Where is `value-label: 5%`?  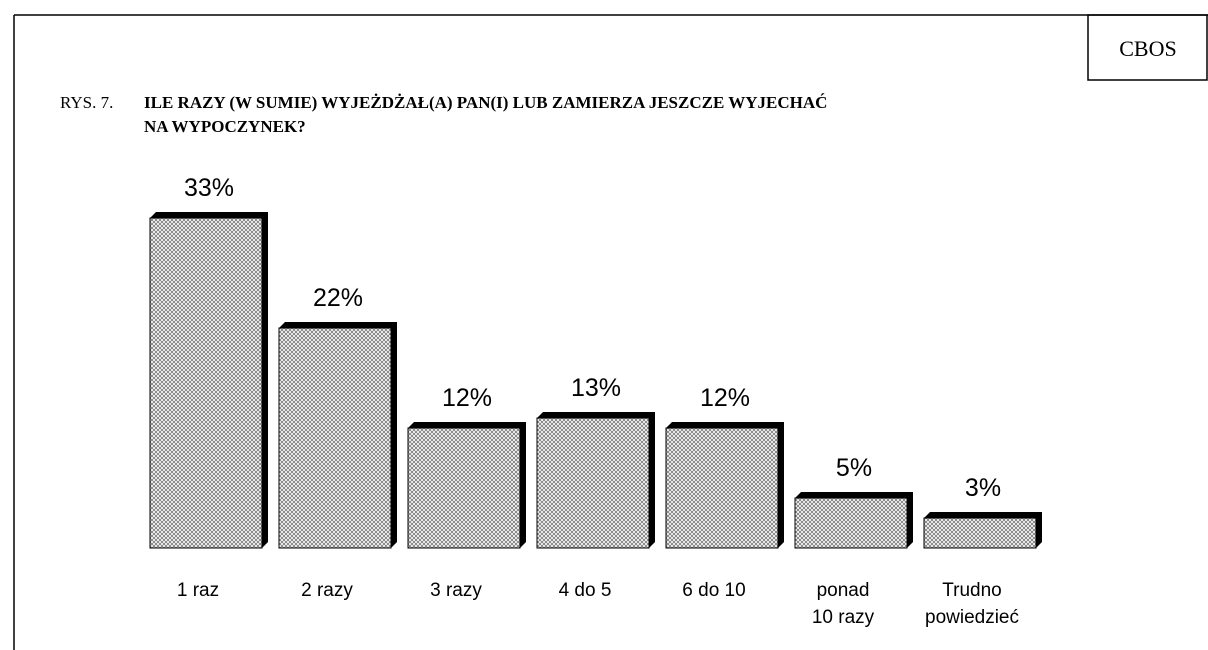
value-label: 5% is located at coordinates (854, 468).